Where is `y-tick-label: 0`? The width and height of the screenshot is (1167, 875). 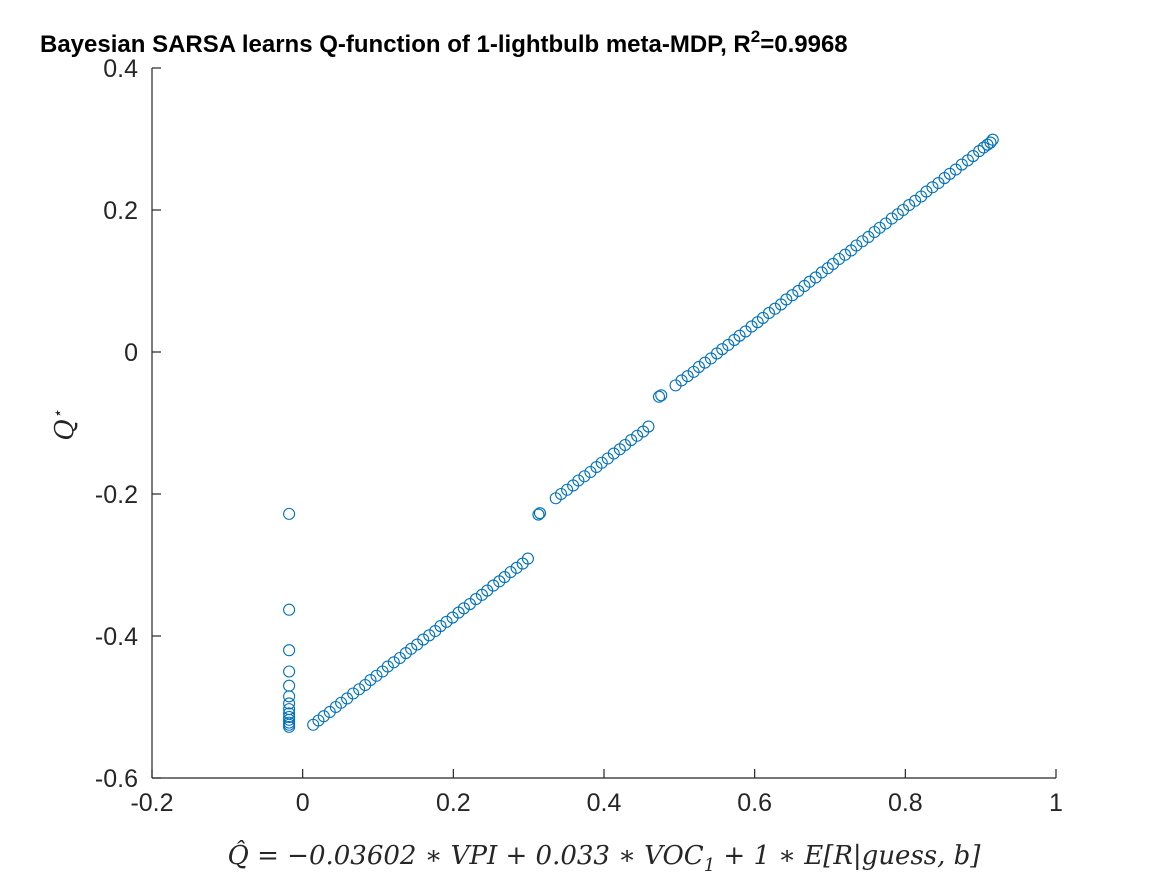 y-tick-label: 0 is located at coordinates (131, 353).